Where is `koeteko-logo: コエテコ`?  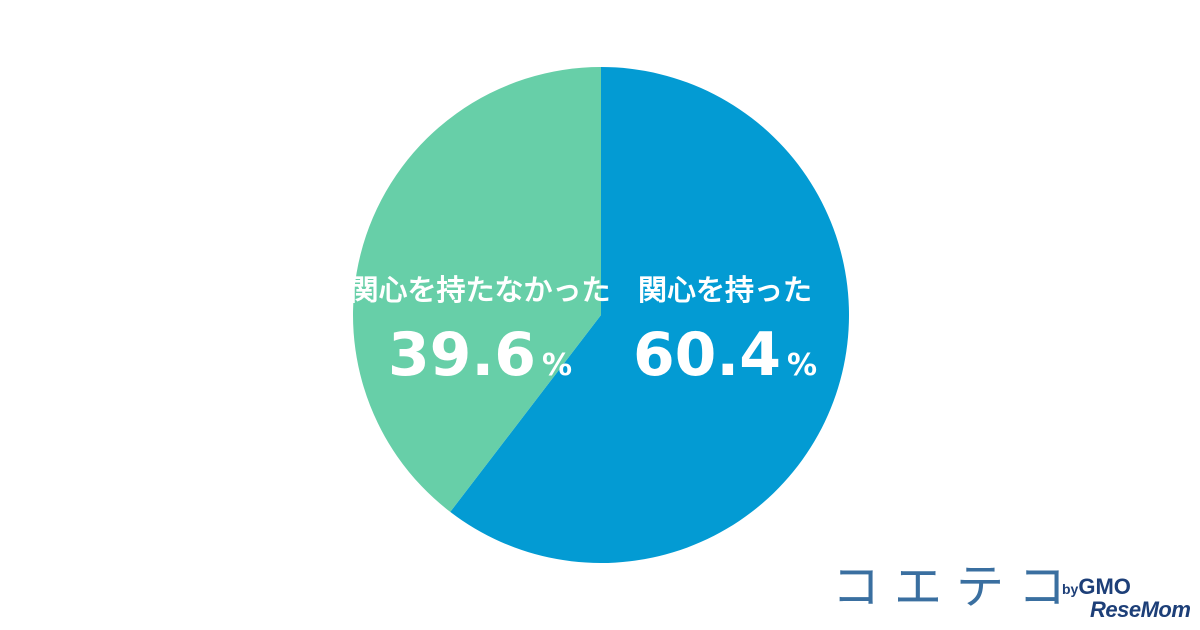 koeteko-logo: コエテコ is located at coordinates (956, 587).